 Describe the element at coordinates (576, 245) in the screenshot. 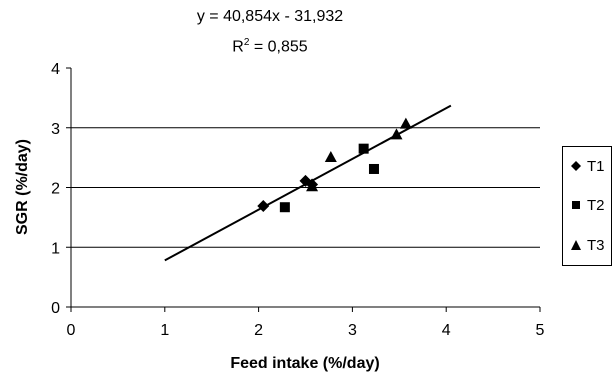

I see `triangle-icon` at that location.